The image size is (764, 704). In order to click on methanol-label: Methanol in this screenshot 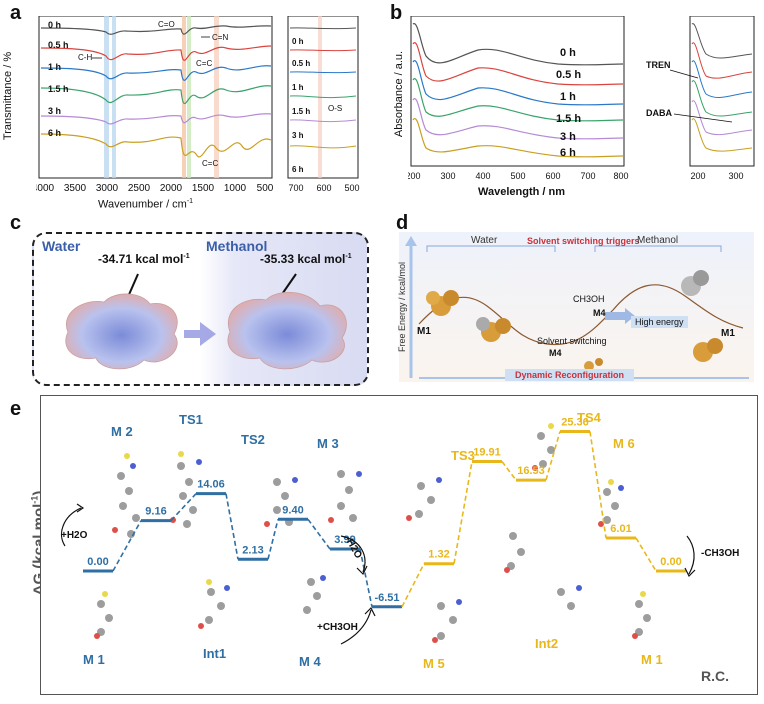, I will do `click(237, 246)`.